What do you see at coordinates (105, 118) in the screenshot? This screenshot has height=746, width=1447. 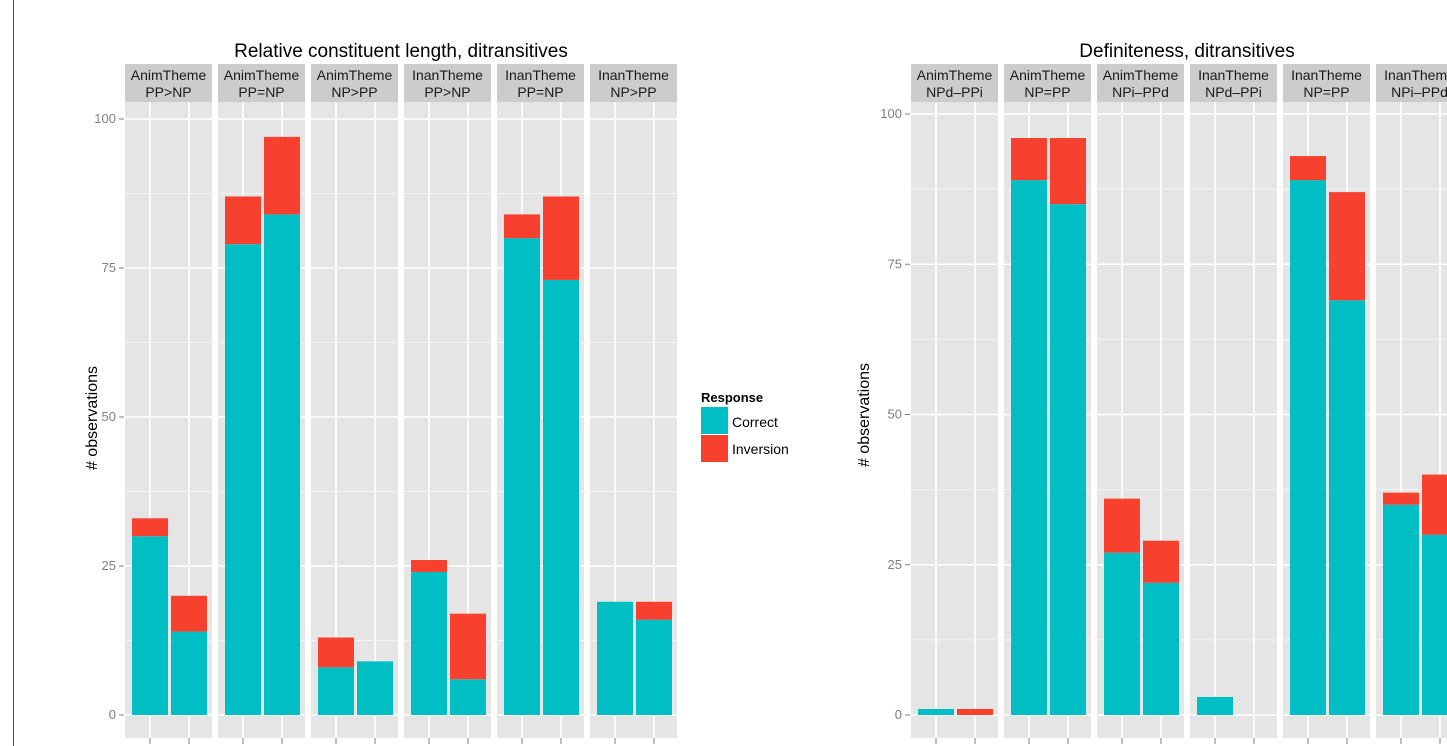 I see `y-tick-label: 100` at bounding box center [105, 118].